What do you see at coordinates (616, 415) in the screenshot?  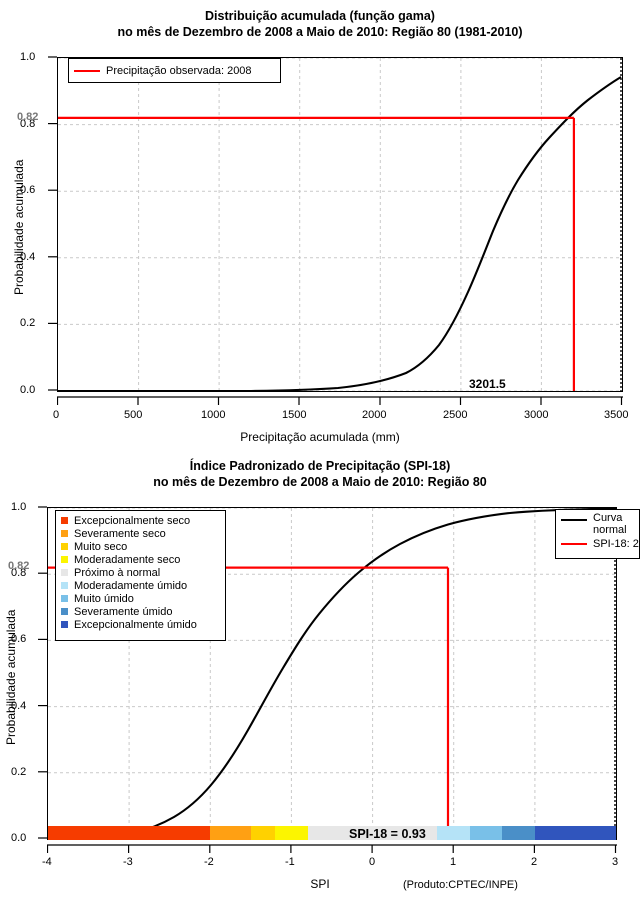 I see `top-xtick-3500: 3500` at bounding box center [616, 415].